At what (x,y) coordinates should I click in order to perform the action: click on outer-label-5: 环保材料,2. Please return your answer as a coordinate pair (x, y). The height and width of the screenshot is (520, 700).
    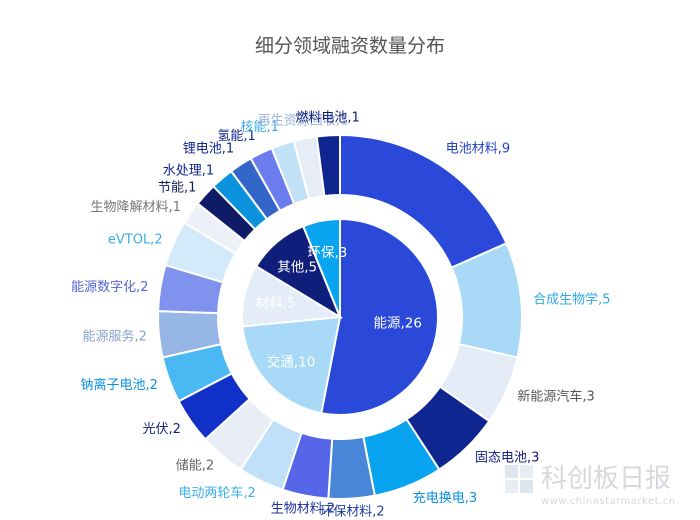
    Looking at the image, I should click on (352, 512).